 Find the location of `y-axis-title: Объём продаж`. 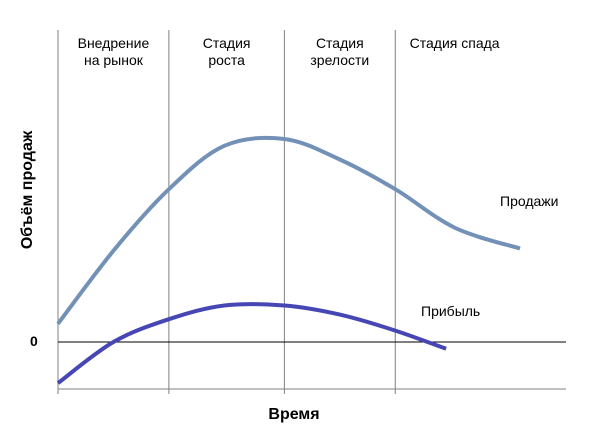

y-axis-title: Объём продаж is located at coordinates (27, 189).